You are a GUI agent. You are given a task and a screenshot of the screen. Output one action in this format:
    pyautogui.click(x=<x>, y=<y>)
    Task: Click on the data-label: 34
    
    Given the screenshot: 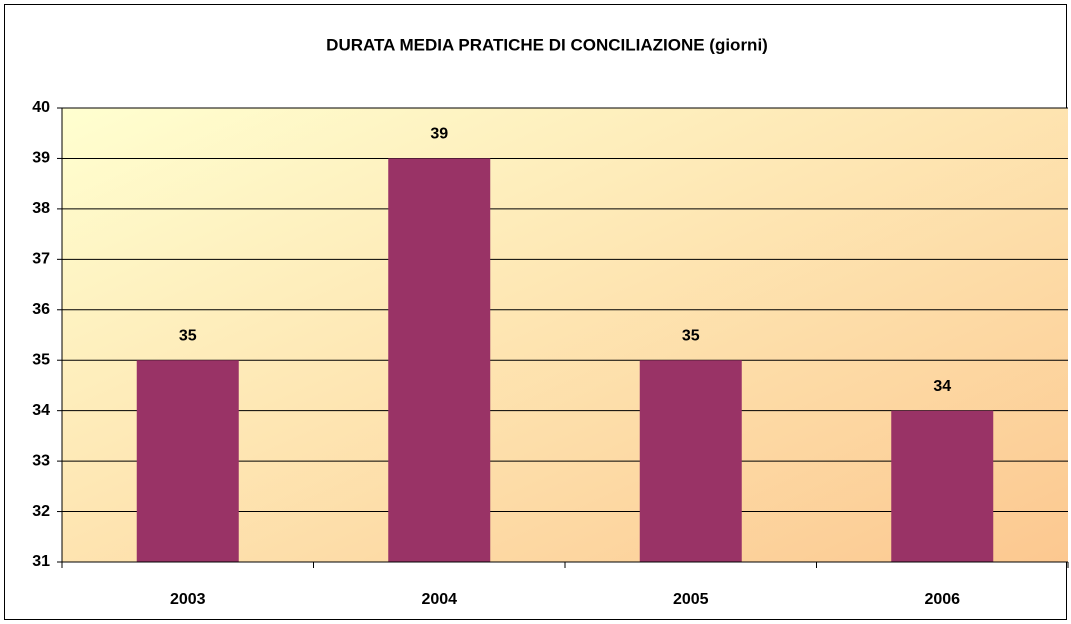 What is the action you would take?
    pyautogui.click(x=942, y=386)
    